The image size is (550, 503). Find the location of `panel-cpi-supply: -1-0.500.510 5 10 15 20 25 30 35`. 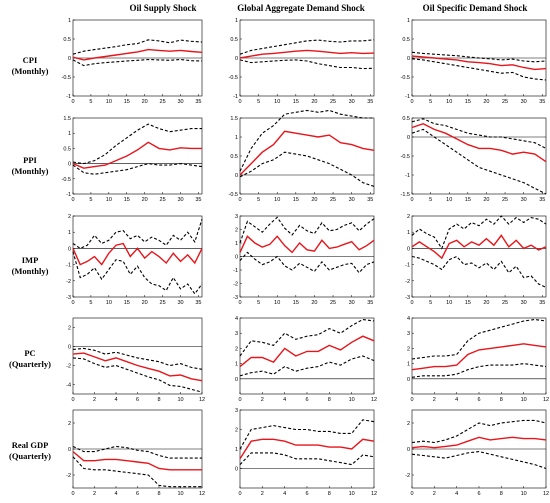

panel-cpi-supply: -1-0.500.510 5 10 15 20 25 30 35 is located at coordinates (132, 61).